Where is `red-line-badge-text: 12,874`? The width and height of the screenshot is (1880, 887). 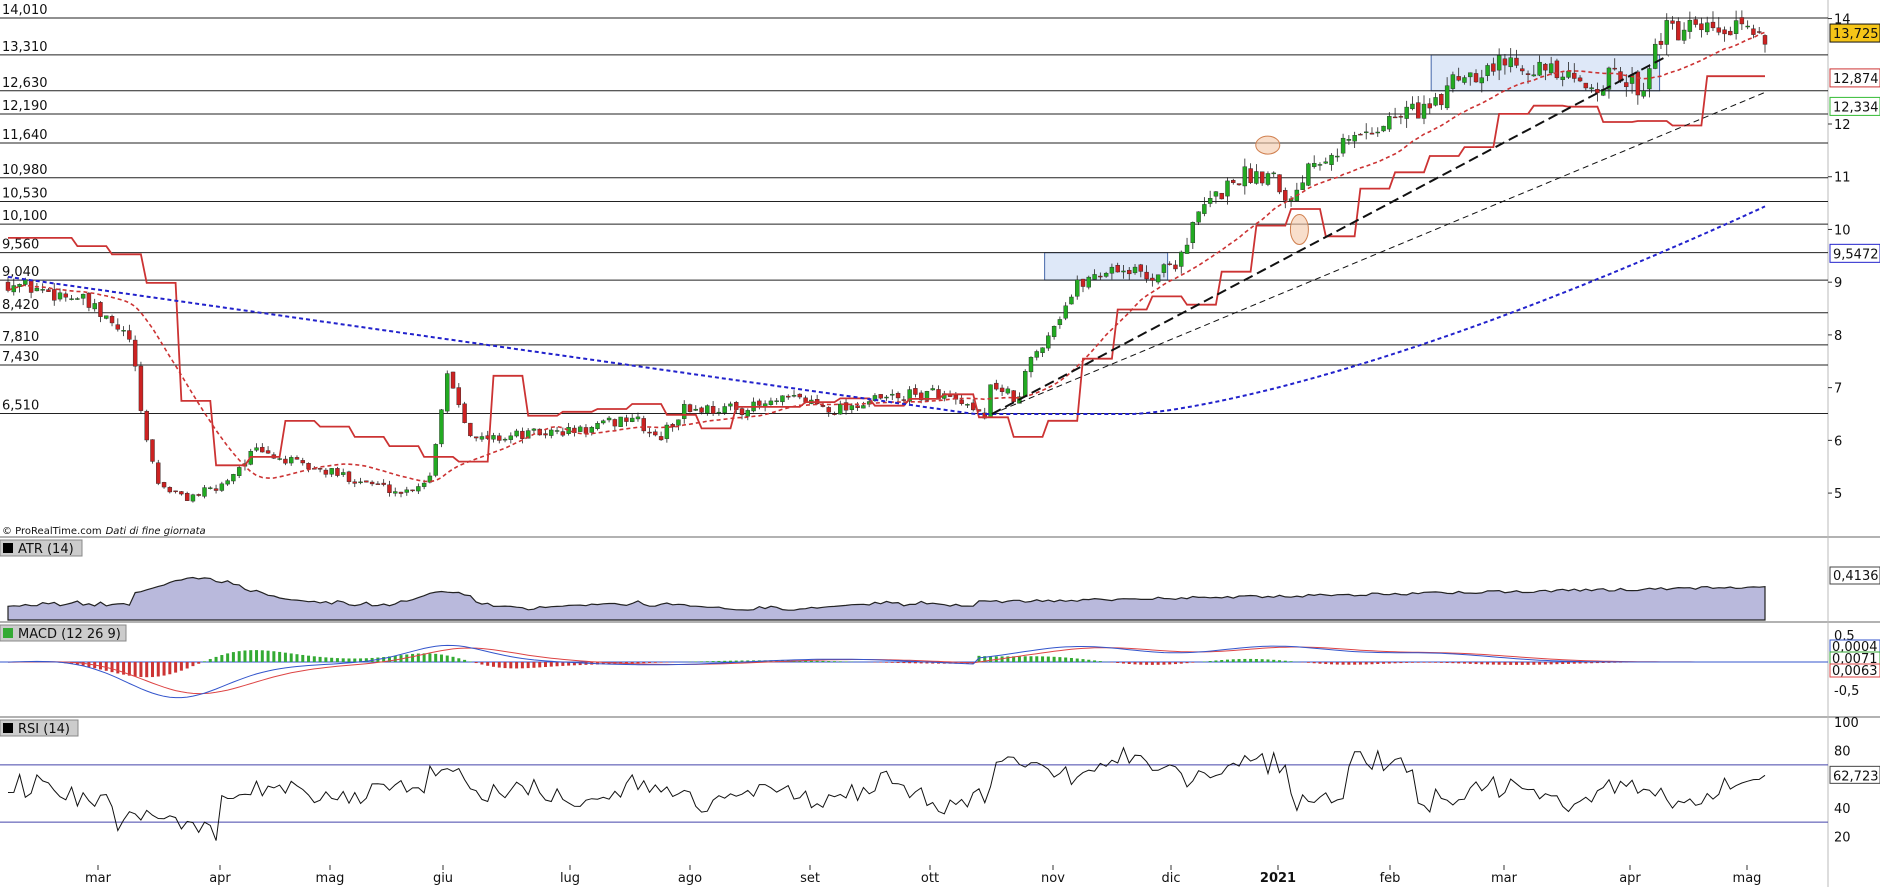 red-line-badge-text: 12,874 is located at coordinates (1856, 79).